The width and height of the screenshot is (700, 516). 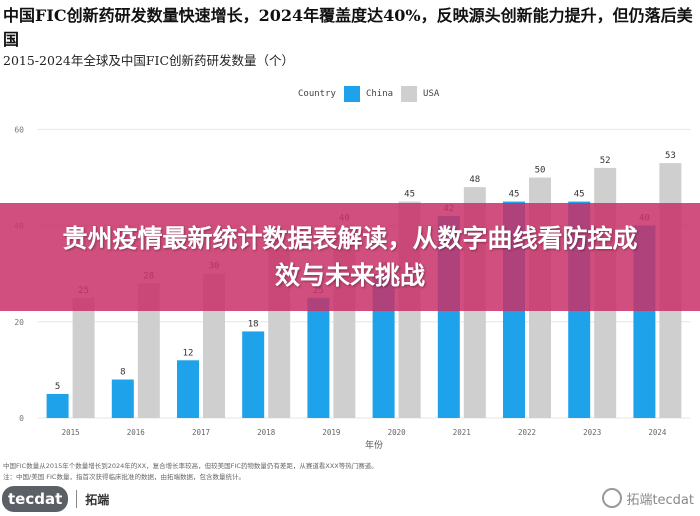 I want to click on tecdat-logo: tecdat 拓端, so click(x=55, y=499).